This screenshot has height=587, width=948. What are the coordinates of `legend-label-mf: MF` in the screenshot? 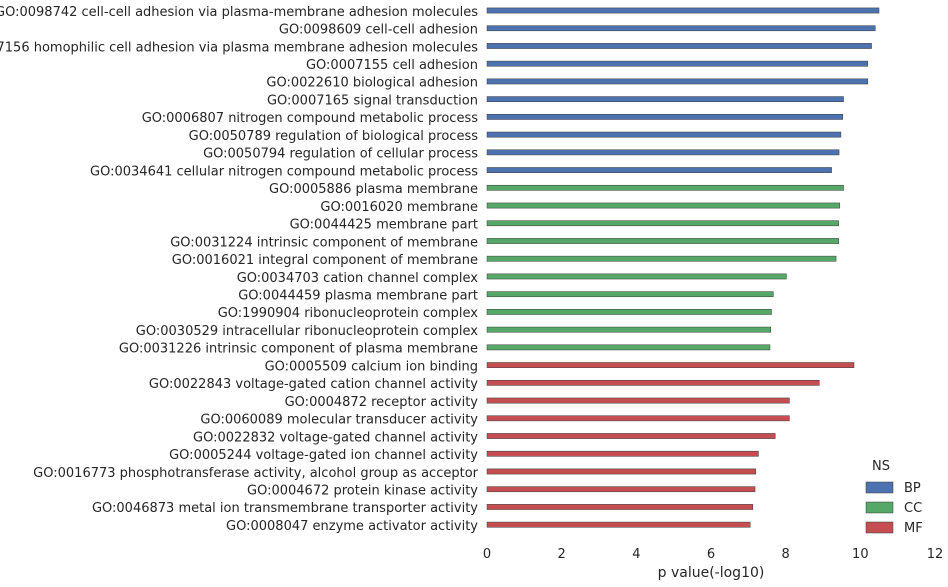 It's located at (913, 528).